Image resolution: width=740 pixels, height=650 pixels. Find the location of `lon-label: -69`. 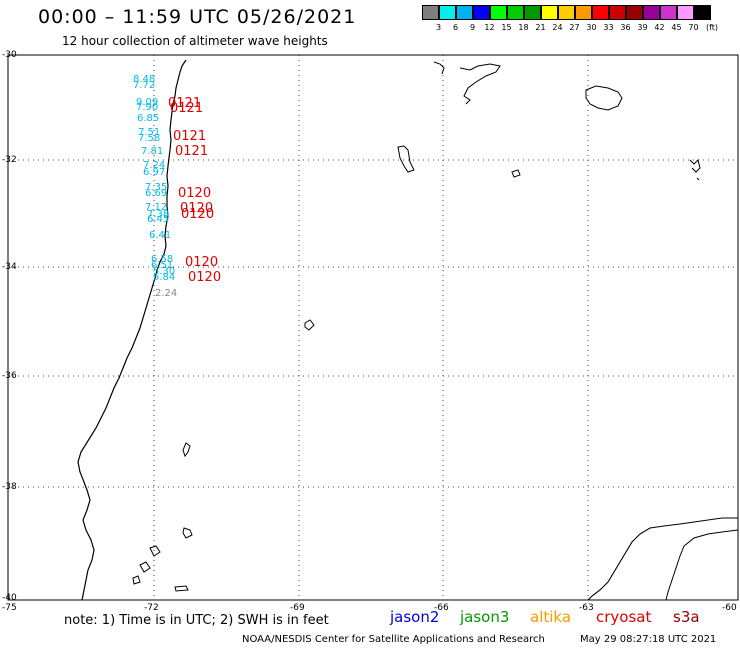

lon-label: -69 is located at coordinates (297, 608).